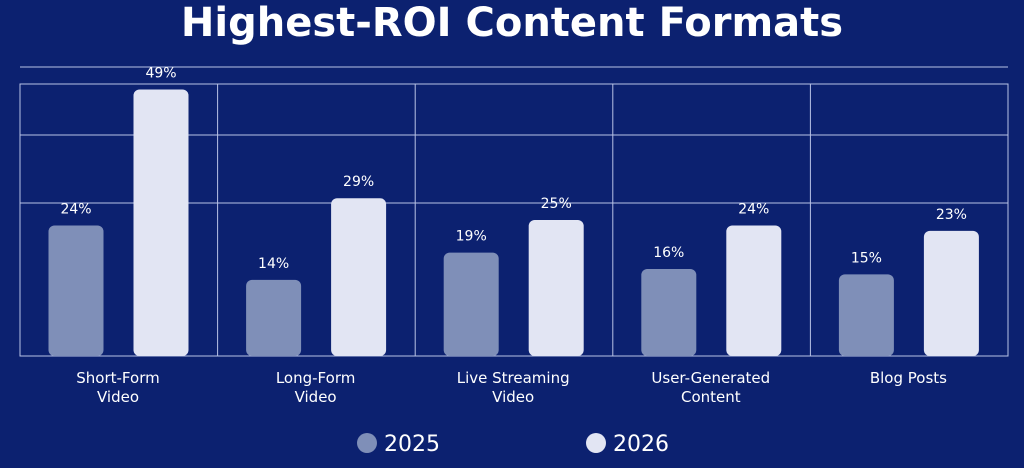  I want to click on category-label-4: Blog Posts, so click(908, 378).